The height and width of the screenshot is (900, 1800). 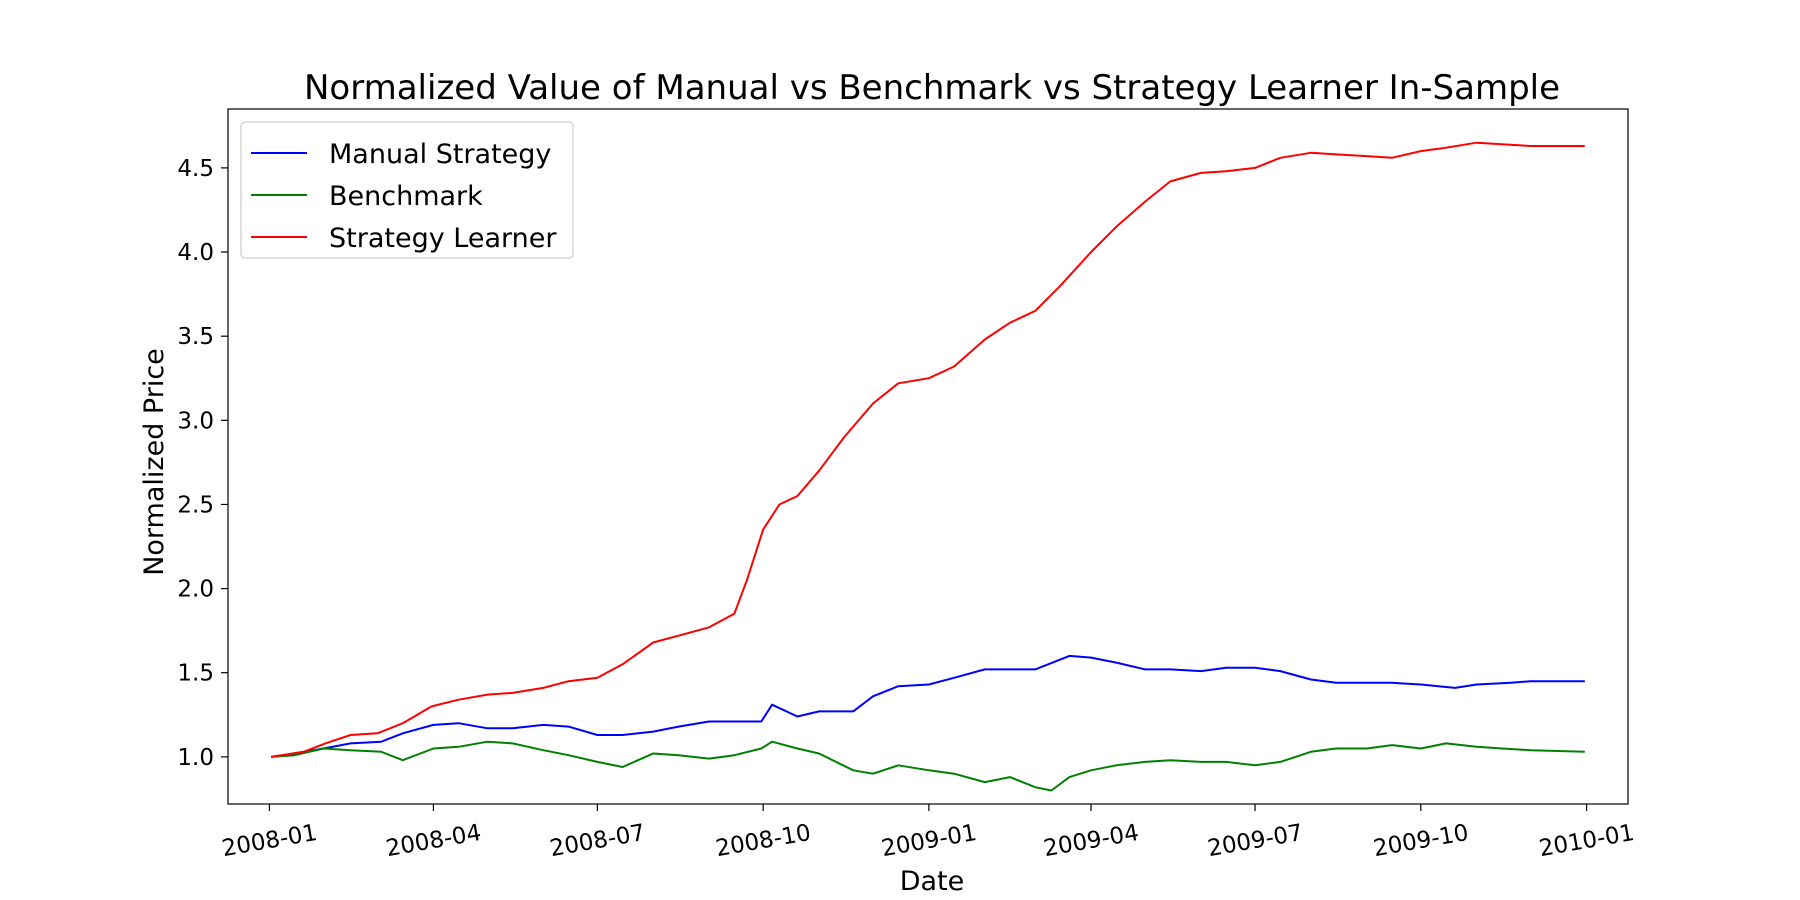 What do you see at coordinates (440, 154) in the screenshot?
I see `legend-label: Manual Strategy` at bounding box center [440, 154].